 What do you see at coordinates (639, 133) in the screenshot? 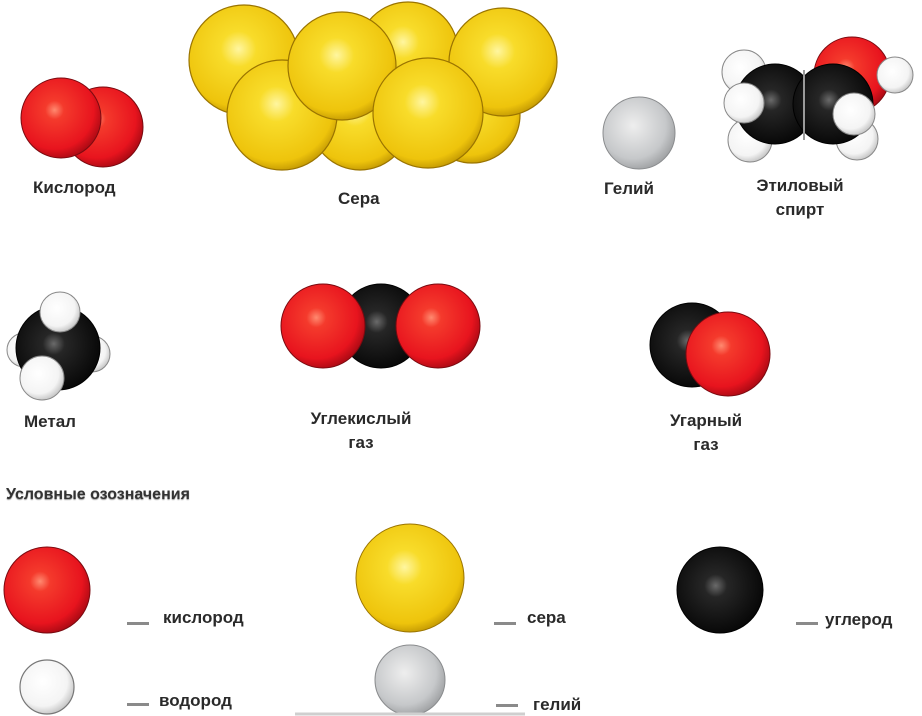
I see `helium-atom` at bounding box center [639, 133].